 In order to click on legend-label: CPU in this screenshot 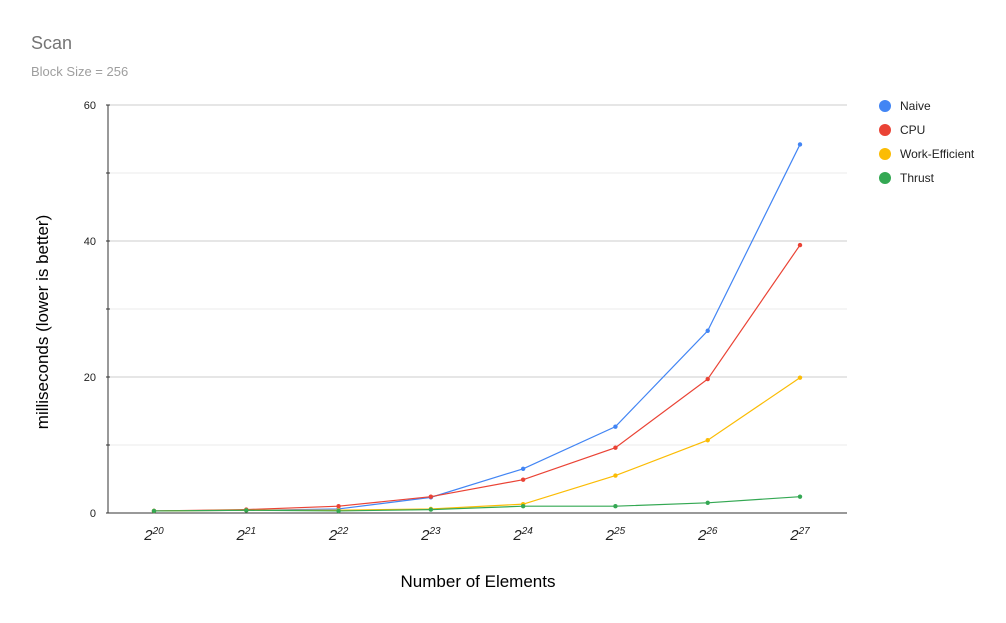, I will do `click(912, 130)`.